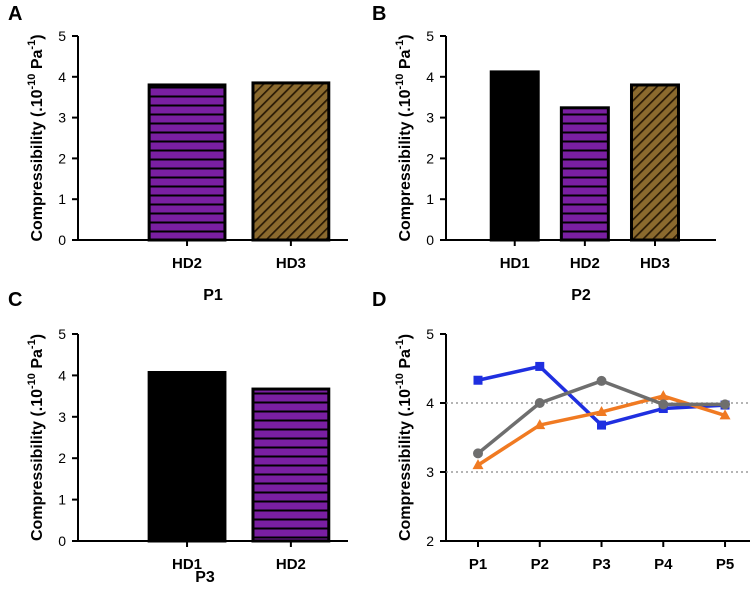  I want to click on y-axis-C: 0 1 2 3 4 5 Compressibility (.10-10 Pa-1), so click(52, 437).